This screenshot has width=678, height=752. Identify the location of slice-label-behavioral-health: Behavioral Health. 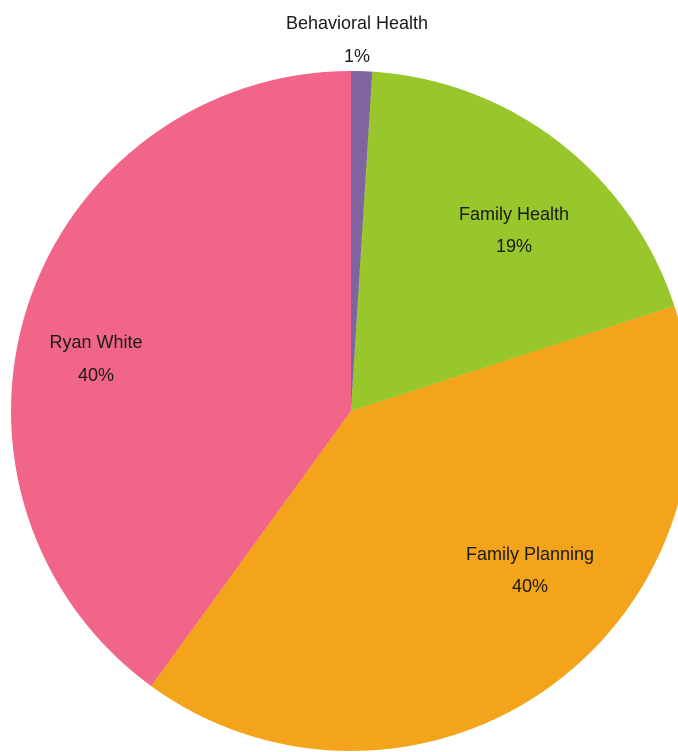
(357, 23).